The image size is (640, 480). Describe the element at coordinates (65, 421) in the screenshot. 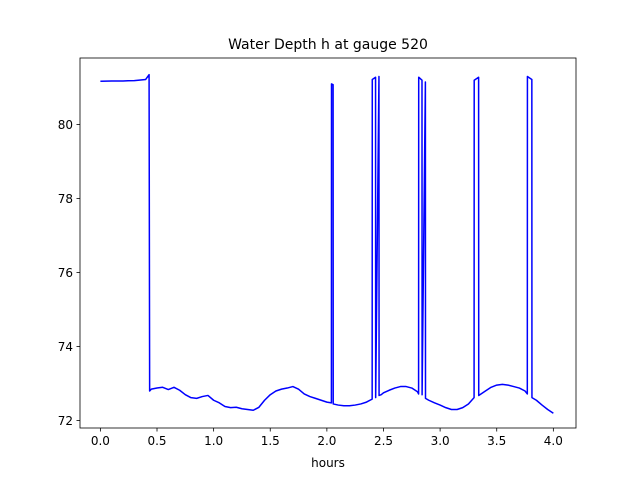

I see `y-tick-label: 72` at that location.